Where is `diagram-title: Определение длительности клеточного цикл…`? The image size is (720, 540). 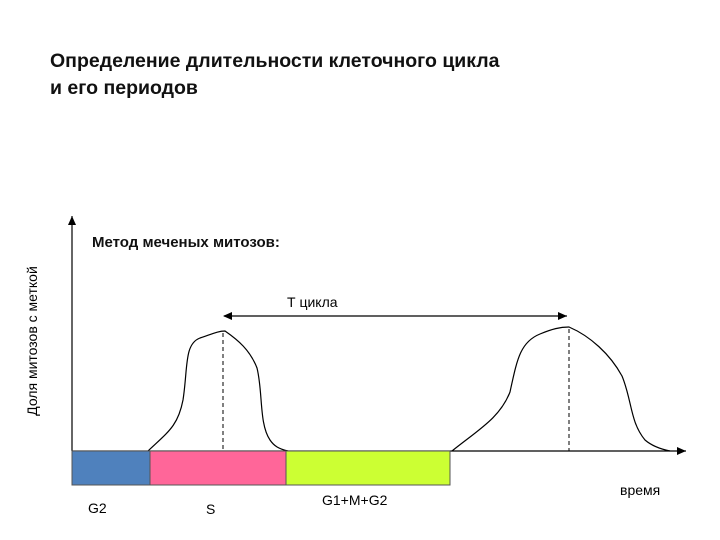 diagram-title: Определение длительности клеточного цикл… is located at coordinates (350, 75).